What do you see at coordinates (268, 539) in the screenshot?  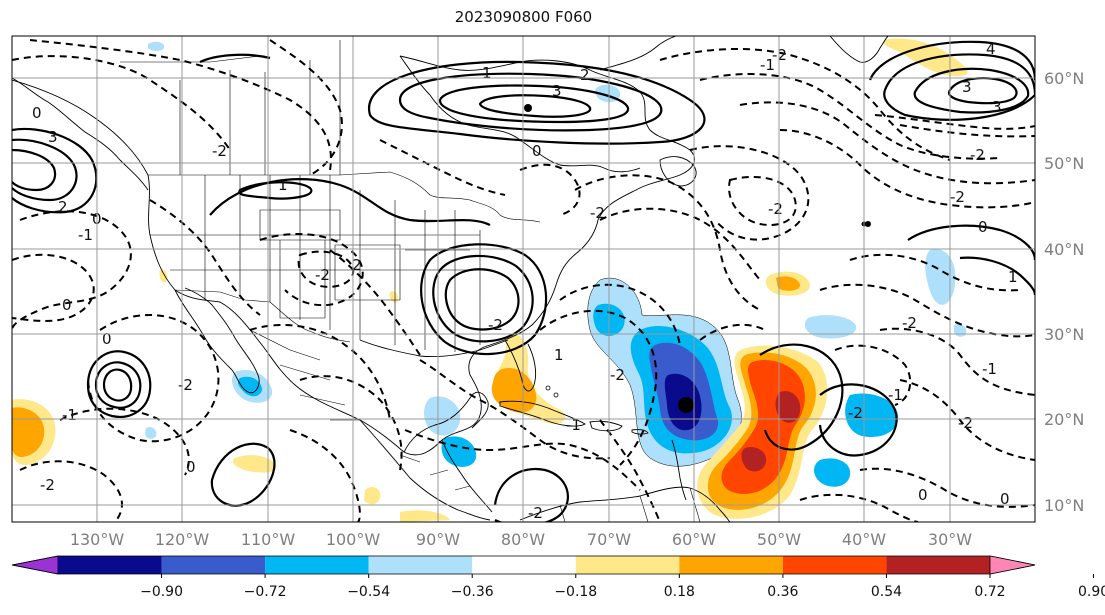 I see `lon-label: 110°W` at bounding box center [268, 539].